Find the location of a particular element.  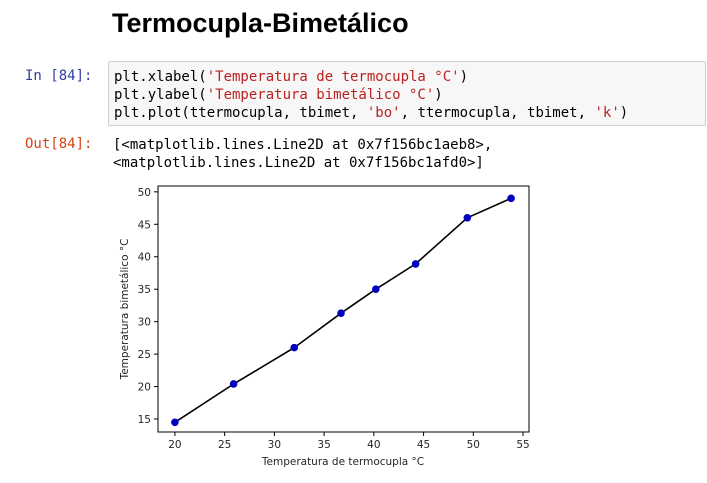

y-tick-label: 20 is located at coordinates (144, 388).